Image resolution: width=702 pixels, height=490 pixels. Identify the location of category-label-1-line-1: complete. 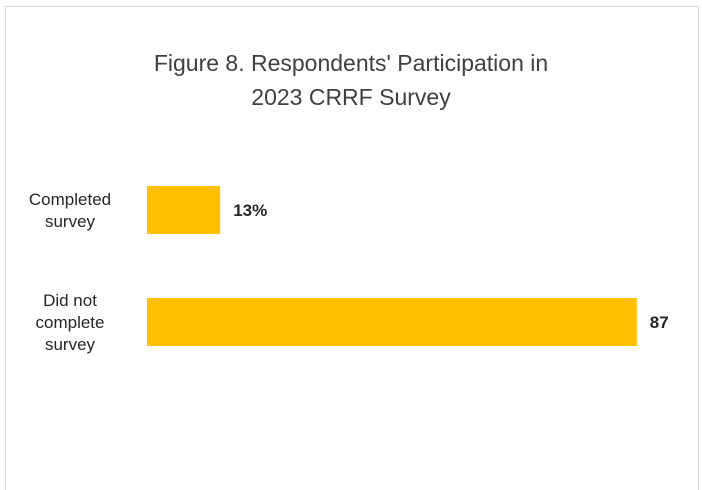
(70, 322).